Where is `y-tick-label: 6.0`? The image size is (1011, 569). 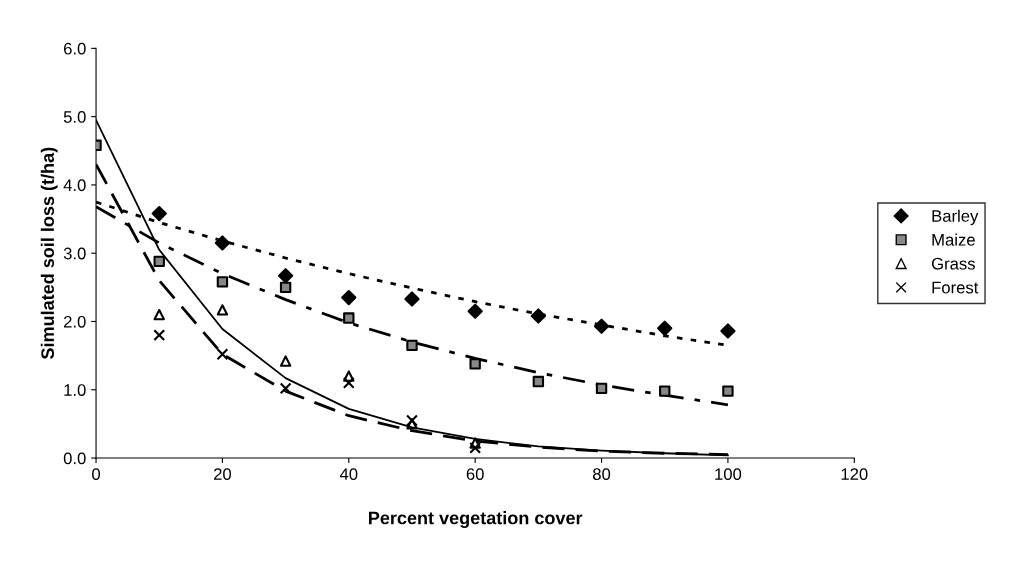
y-tick-label: 6.0 is located at coordinates (75, 48).